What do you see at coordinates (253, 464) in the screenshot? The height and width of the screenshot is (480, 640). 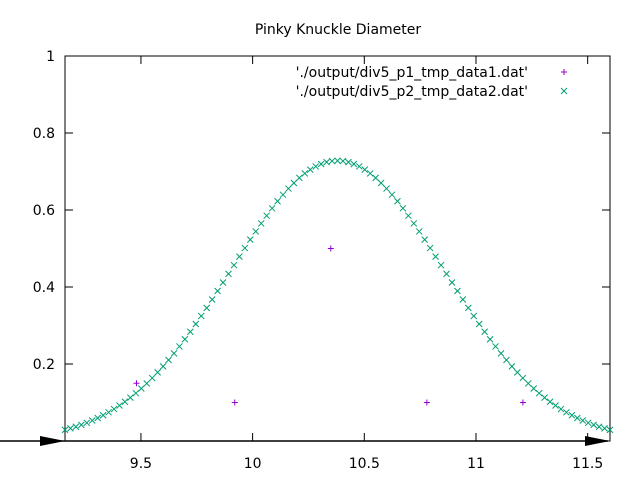 I see `x-tick-label: 10` at bounding box center [253, 464].